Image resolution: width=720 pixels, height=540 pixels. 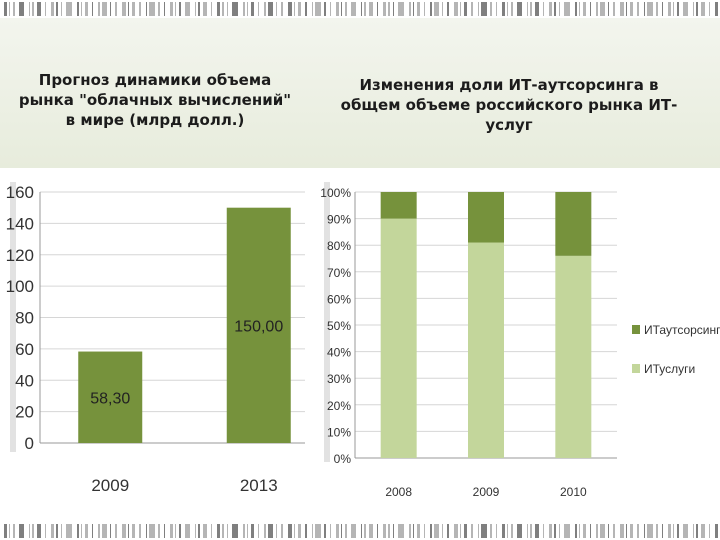 I want to click on y-tick-label: 10%, so click(x=339, y=432).